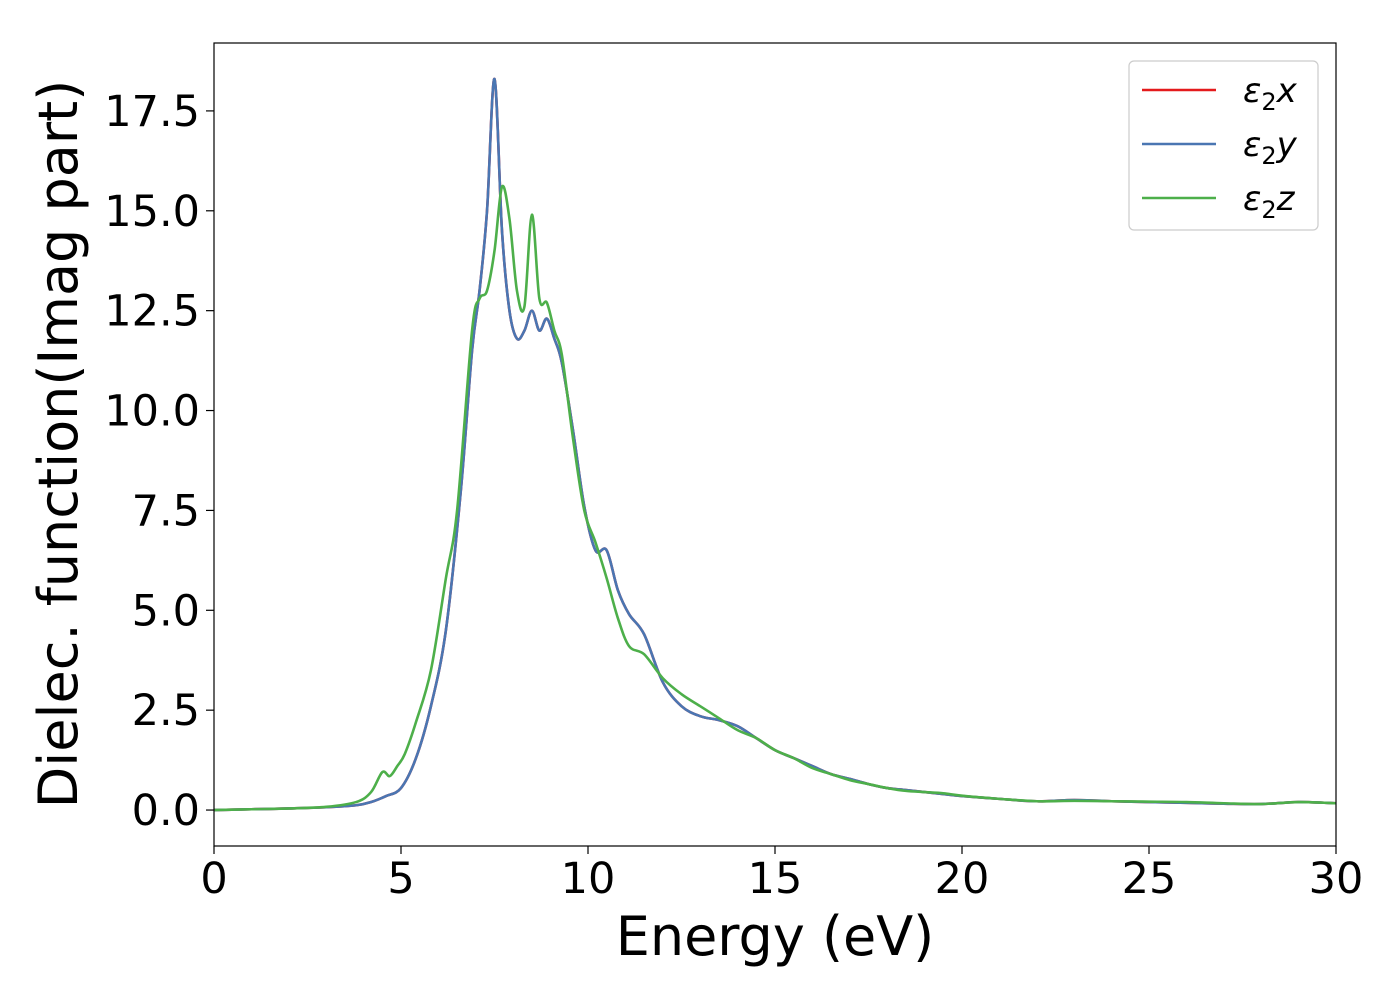 This screenshot has width=1400, height=1000. Describe the element at coordinates (962, 879) in the screenshot. I see `x-tick-label: 20` at that location.